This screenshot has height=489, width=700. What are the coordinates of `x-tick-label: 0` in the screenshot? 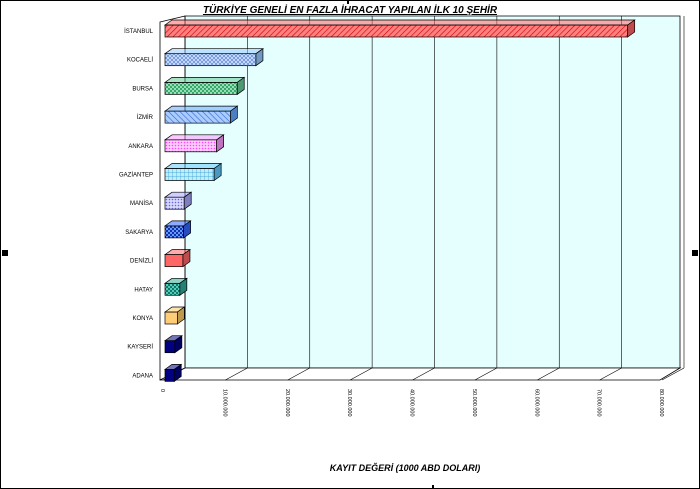 It's located at (162, 390).